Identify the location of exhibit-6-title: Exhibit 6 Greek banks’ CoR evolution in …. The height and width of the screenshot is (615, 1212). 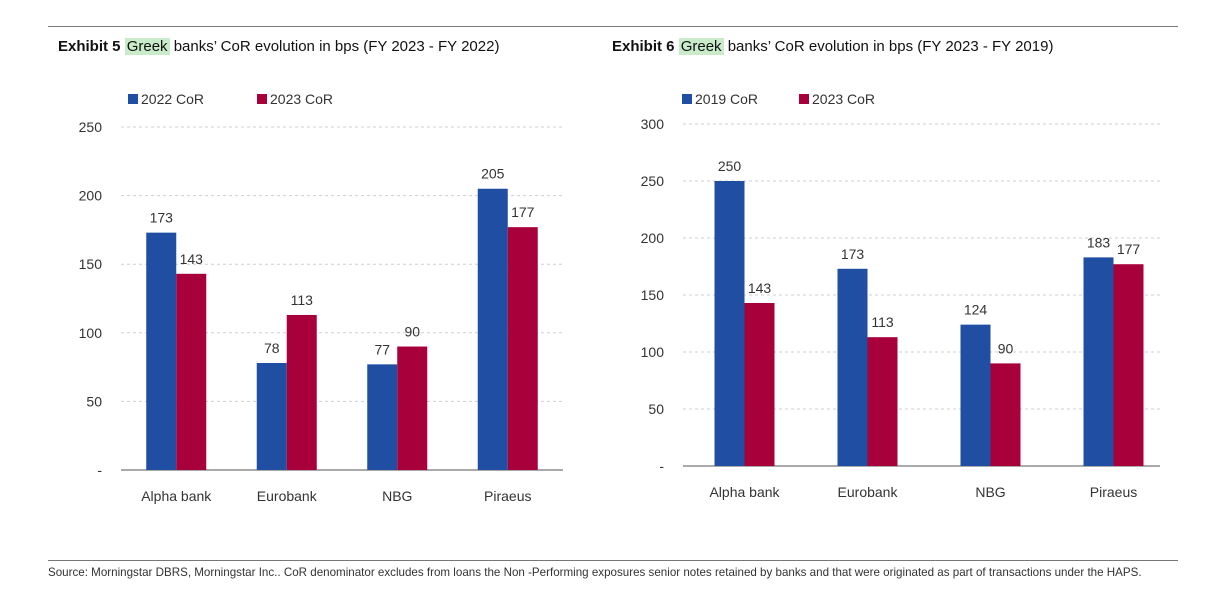
(832, 46).